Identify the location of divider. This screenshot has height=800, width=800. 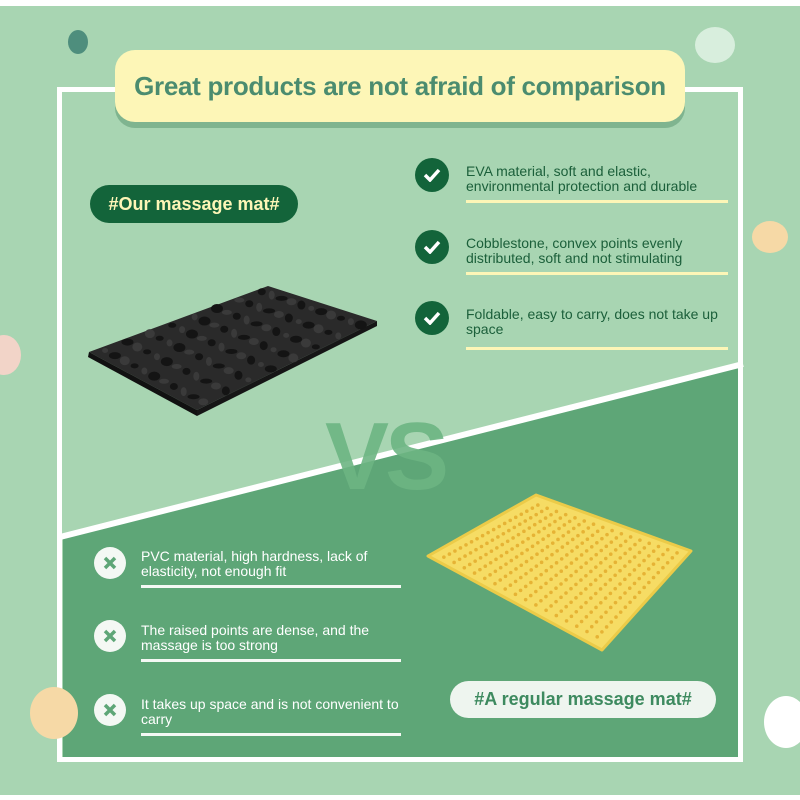
(597, 273).